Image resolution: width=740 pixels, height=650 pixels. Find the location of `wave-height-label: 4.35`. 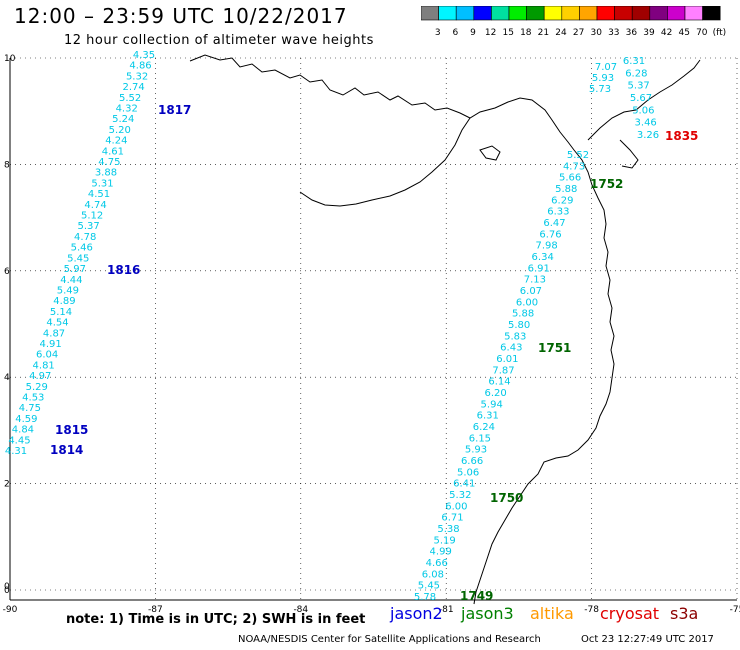

wave-height-label: 4.35 is located at coordinates (144, 55).